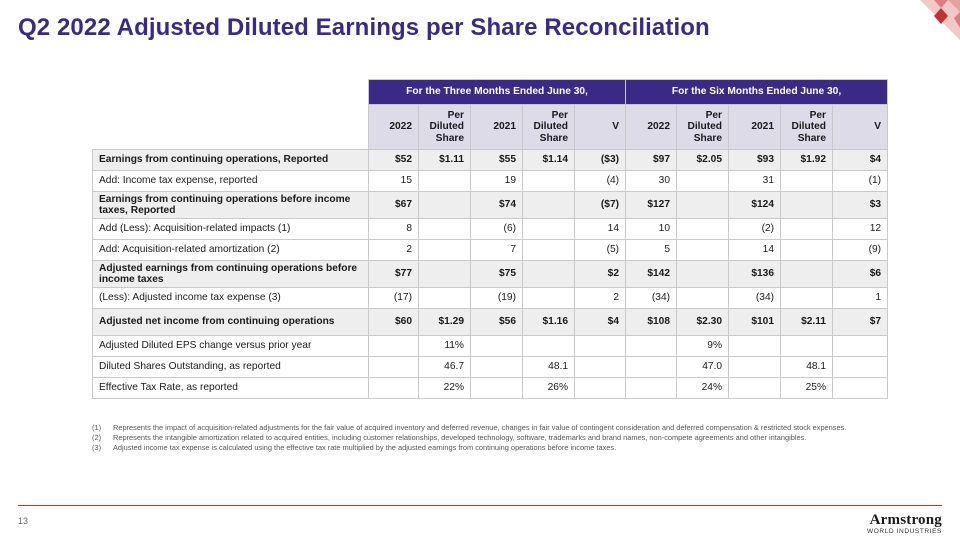  Describe the element at coordinates (860, 322) in the screenshot. I see `table-cell: $7` at that location.